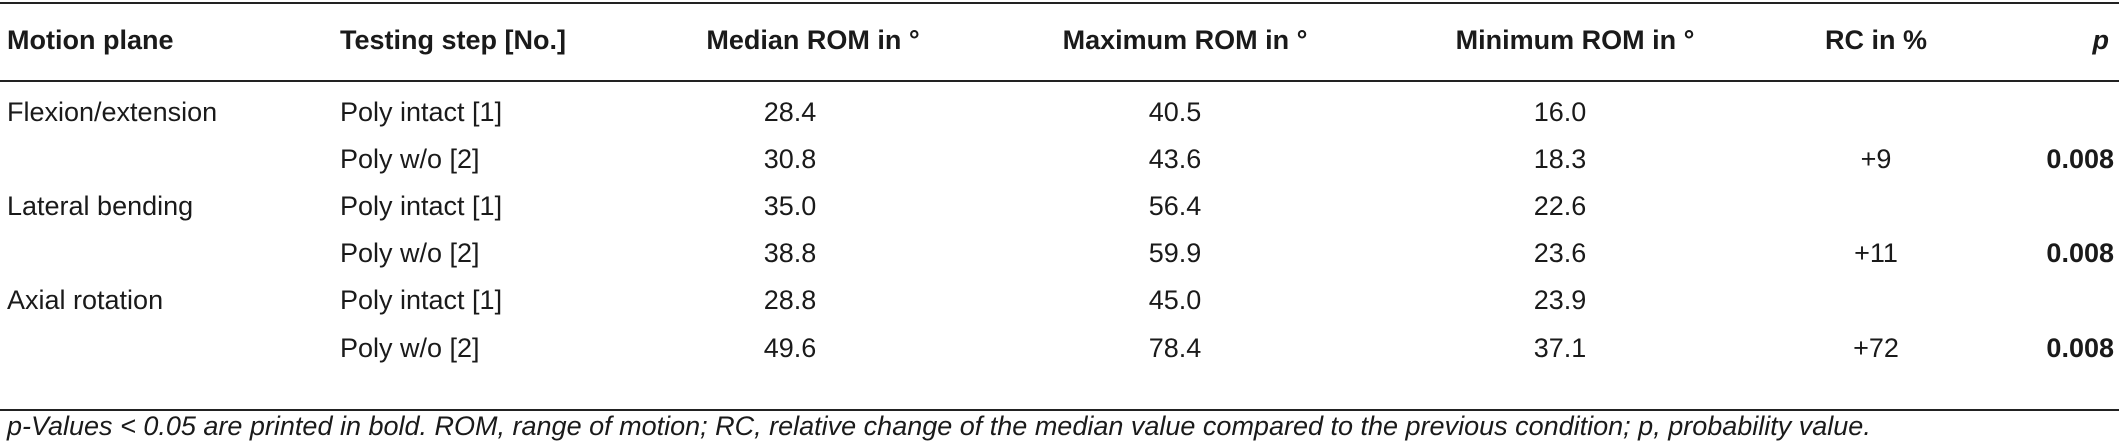 The height and width of the screenshot is (442, 2119). What do you see at coordinates (790, 206) in the screenshot?
I see `cell-median-rom: 35.0` at bounding box center [790, 206].